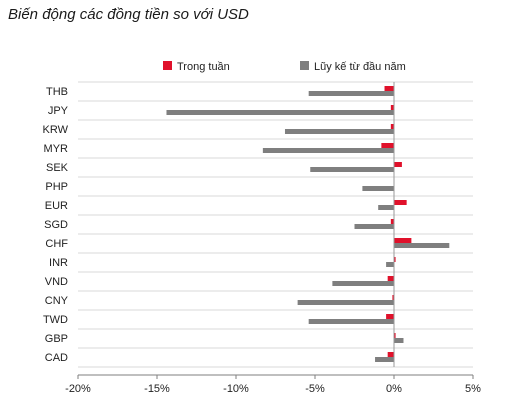  What do you see at coordinates (273, 384) in the screenshot?
I see `x-axis: -20% -15% -10% -5% 0% 5%` at bounding box center [273, 384].